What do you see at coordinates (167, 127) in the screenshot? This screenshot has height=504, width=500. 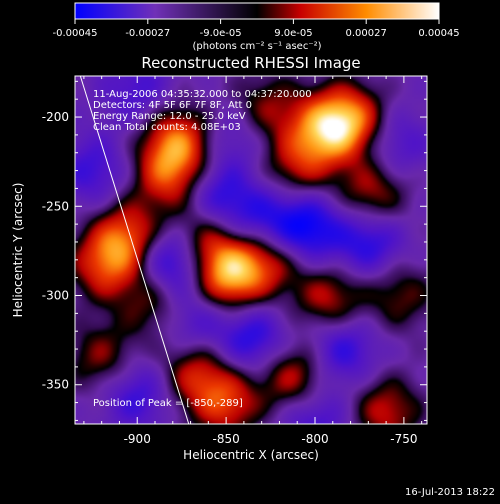 I see `annotation-clean-counts: Clean Total counts: 4.08E+03` at bounding box center [167, 127].